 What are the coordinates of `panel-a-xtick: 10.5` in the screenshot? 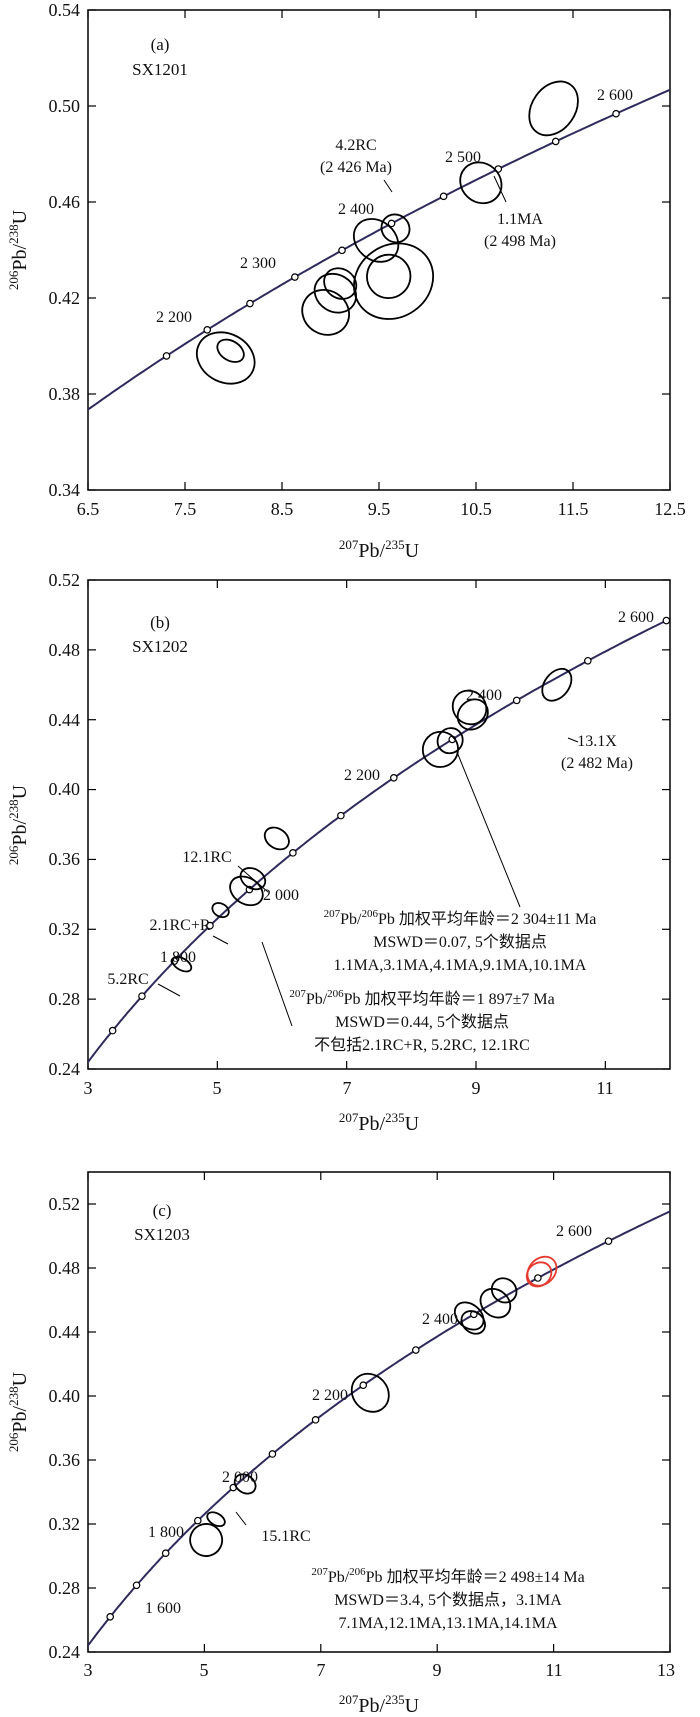 It's located at (476, 509).